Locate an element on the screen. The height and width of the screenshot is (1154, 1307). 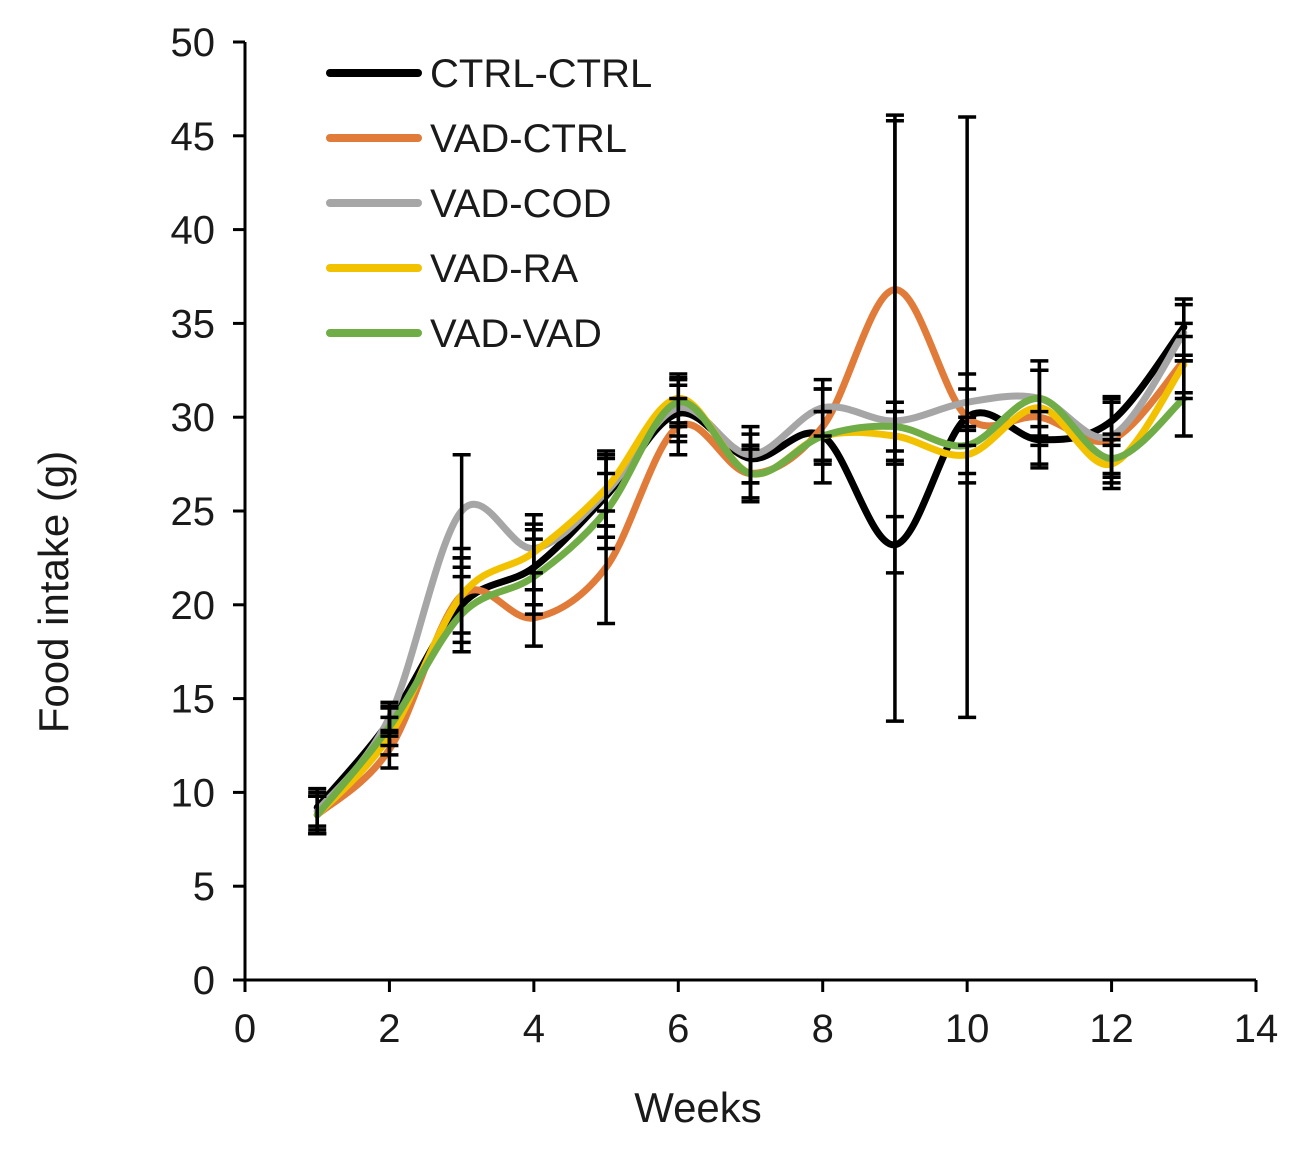
legend-label: CTRL-CTRL is located at coordinates (541, 74).